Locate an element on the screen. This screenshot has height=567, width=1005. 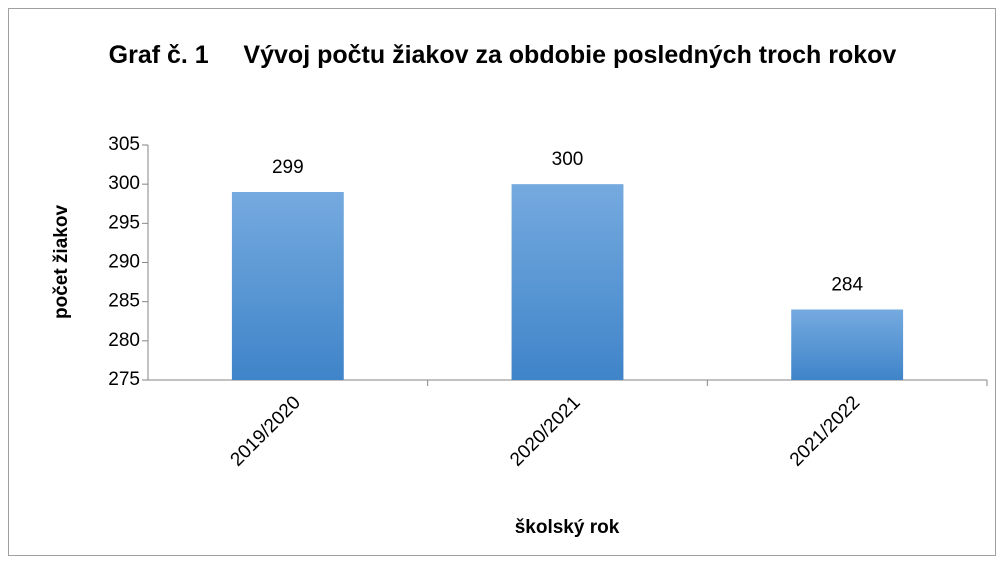
x-tick-label: 2021/2022 is located at coordinates (825, 431).